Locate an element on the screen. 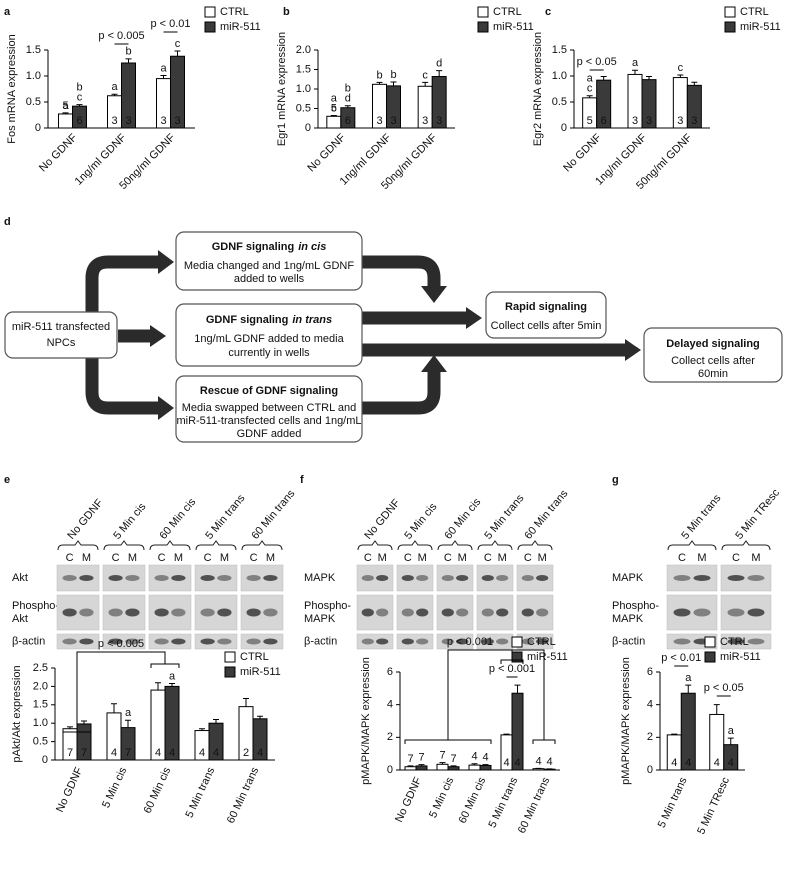 The height and width of the screenshot is (877, 788). blot-group-label: No GDNF is located at coordinates (85, 519).